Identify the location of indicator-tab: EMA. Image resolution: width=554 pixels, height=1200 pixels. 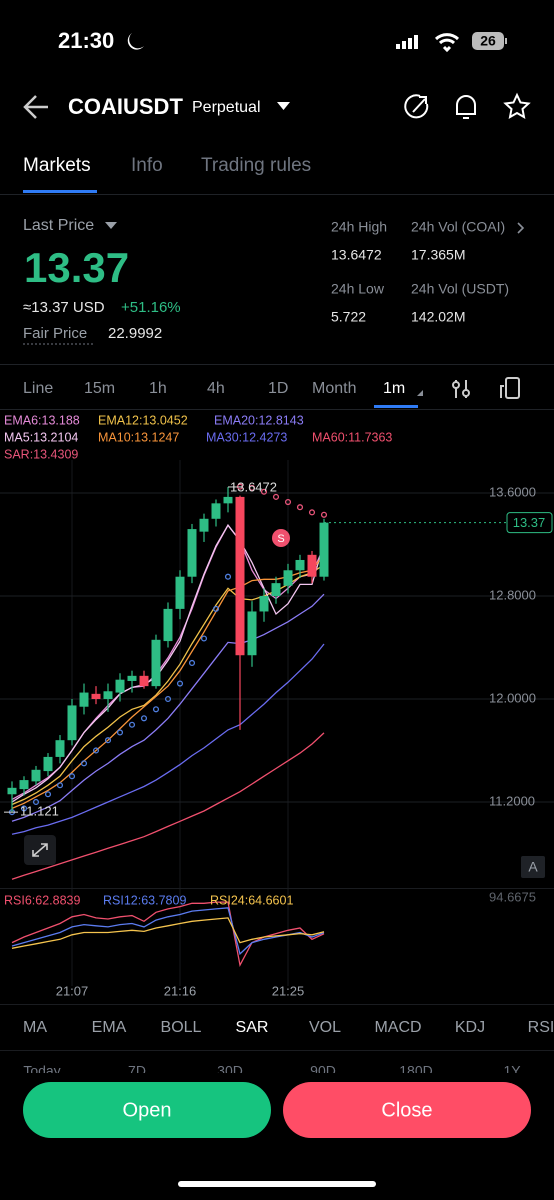
(109, 1027).